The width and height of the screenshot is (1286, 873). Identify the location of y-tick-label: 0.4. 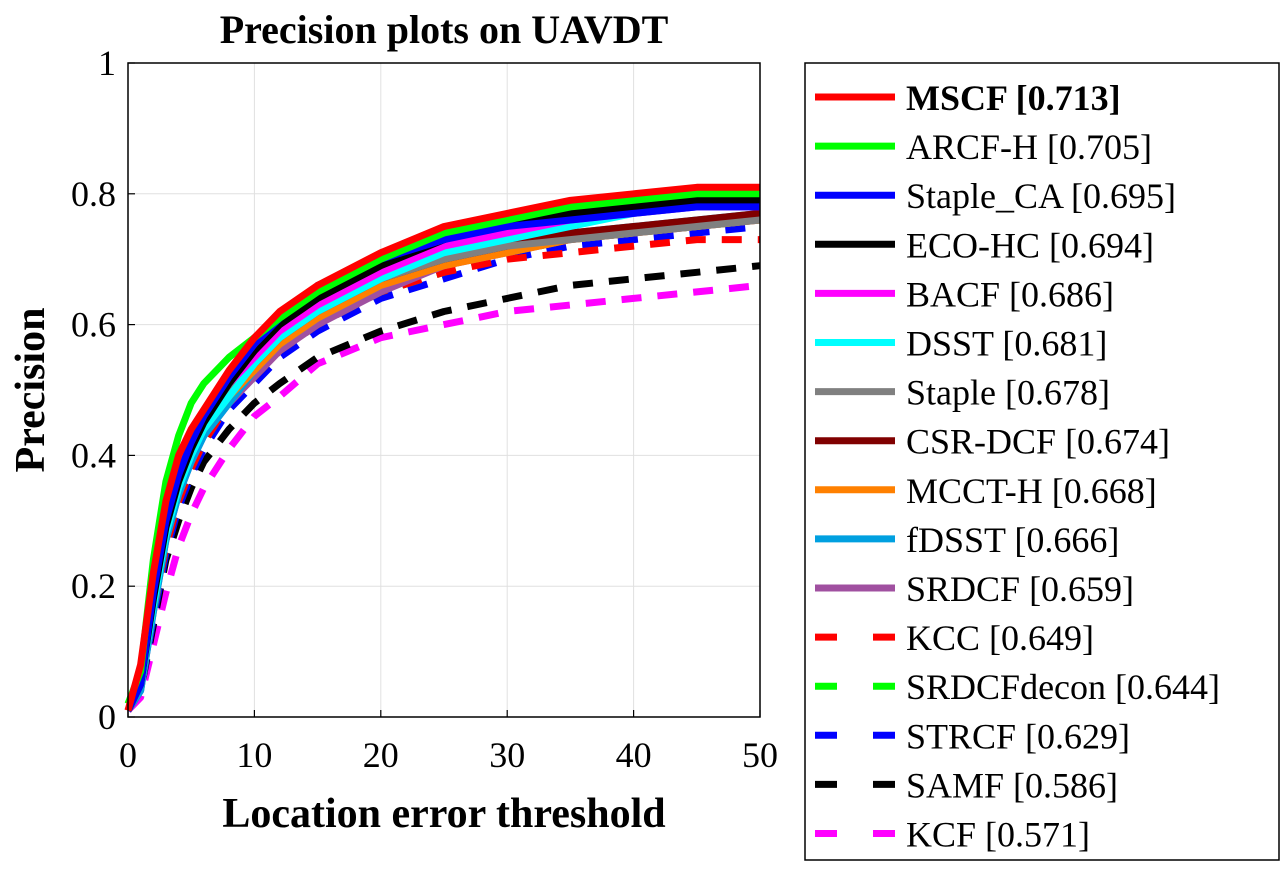
(93, 455).